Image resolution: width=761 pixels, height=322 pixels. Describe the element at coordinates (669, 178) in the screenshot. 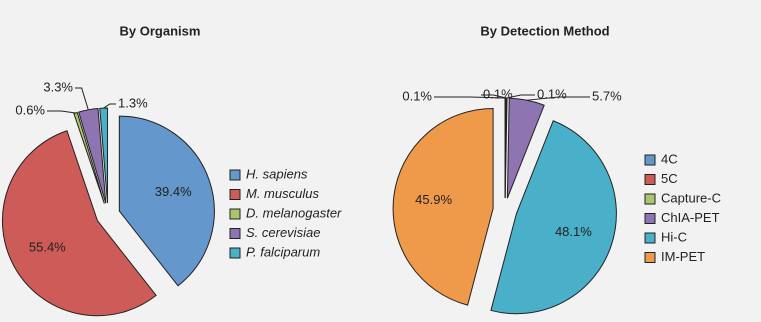

I see `legend-label: 5C` at that location.